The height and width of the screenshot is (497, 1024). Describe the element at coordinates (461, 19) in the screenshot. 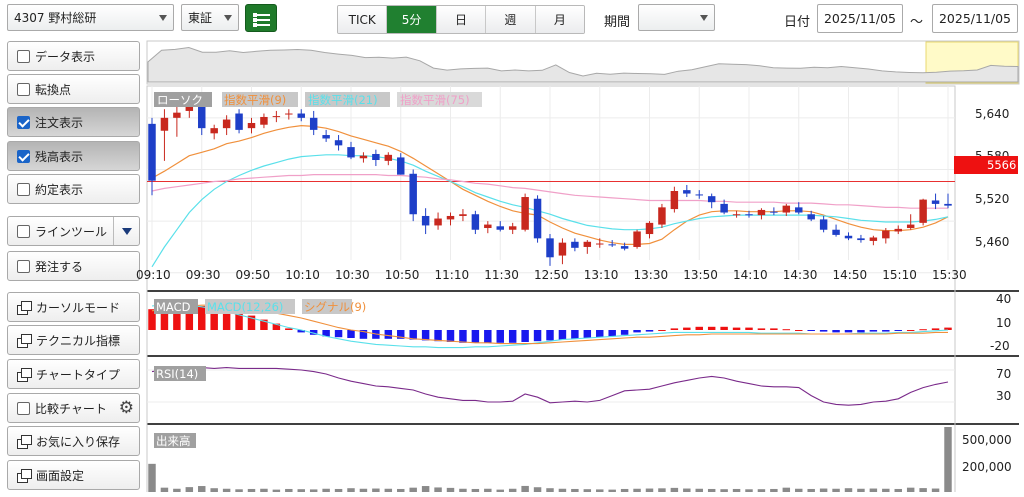

I see `tab-day: 日` at that location.